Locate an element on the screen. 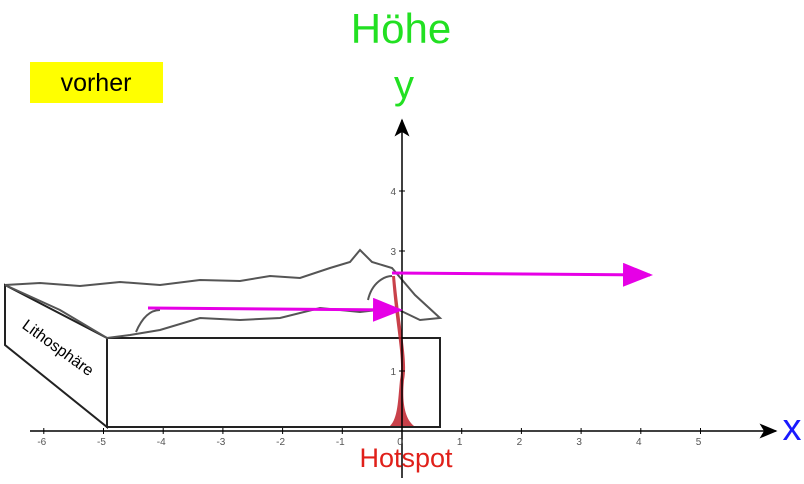 This screenshot has width=804, height=484. state-box is located at coordinates (96, 82).